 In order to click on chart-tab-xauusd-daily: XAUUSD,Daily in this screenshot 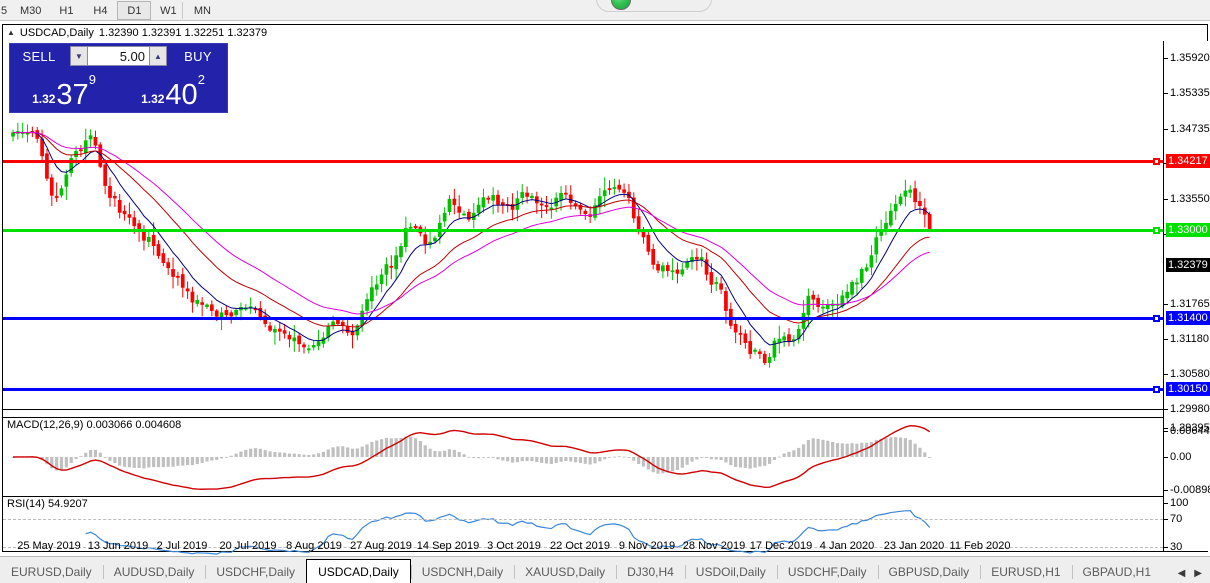, I will do `click(565, 572)`.